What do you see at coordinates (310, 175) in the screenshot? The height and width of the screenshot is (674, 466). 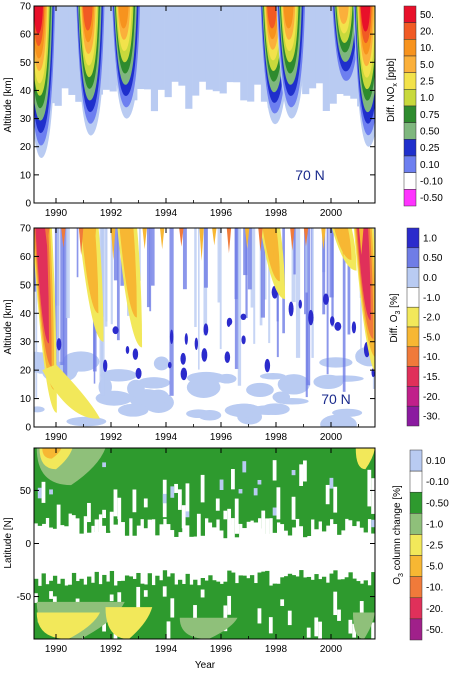 I see `panel-nox-annotation: 70 N` at bounding box center [310, 175].